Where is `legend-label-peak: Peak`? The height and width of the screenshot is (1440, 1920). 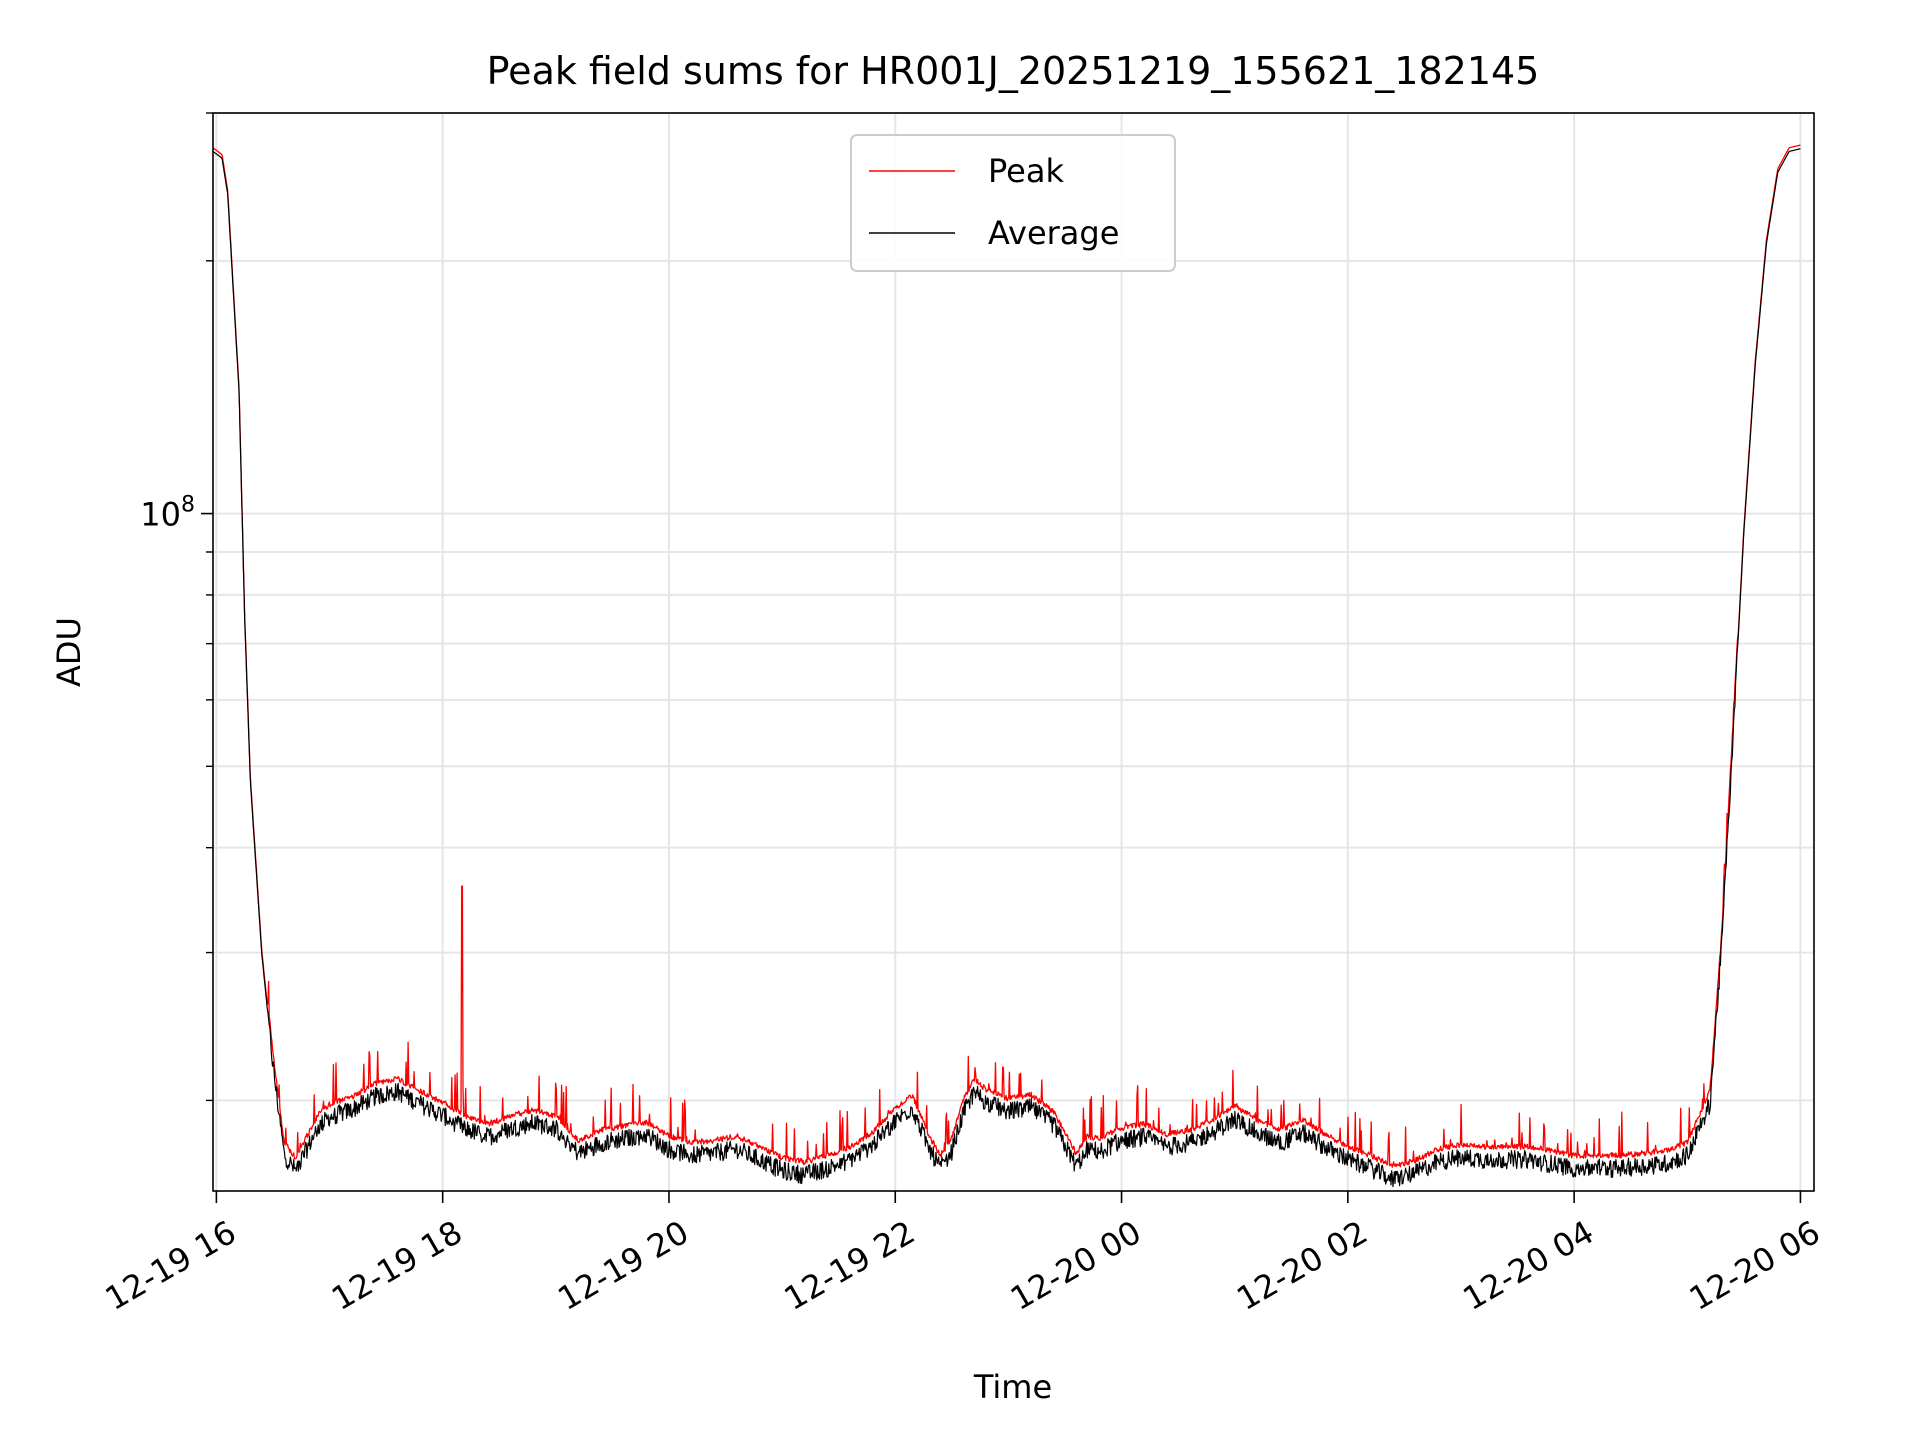 legend-label-peak: Peak is located at coordinates (1026, 171).